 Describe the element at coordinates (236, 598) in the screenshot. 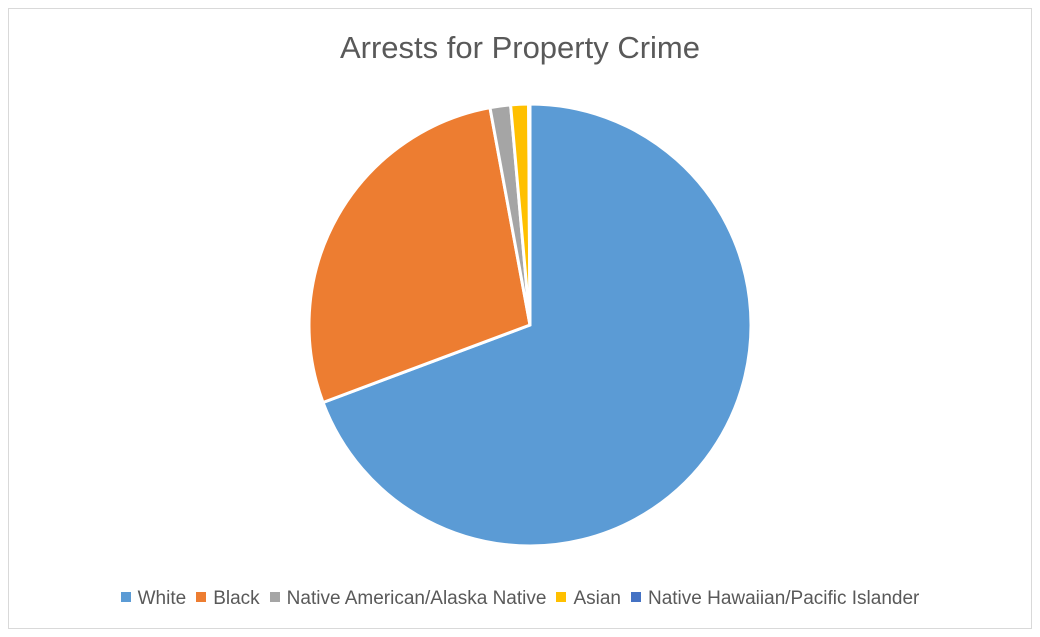

I see `legend-label: Black` at that location.